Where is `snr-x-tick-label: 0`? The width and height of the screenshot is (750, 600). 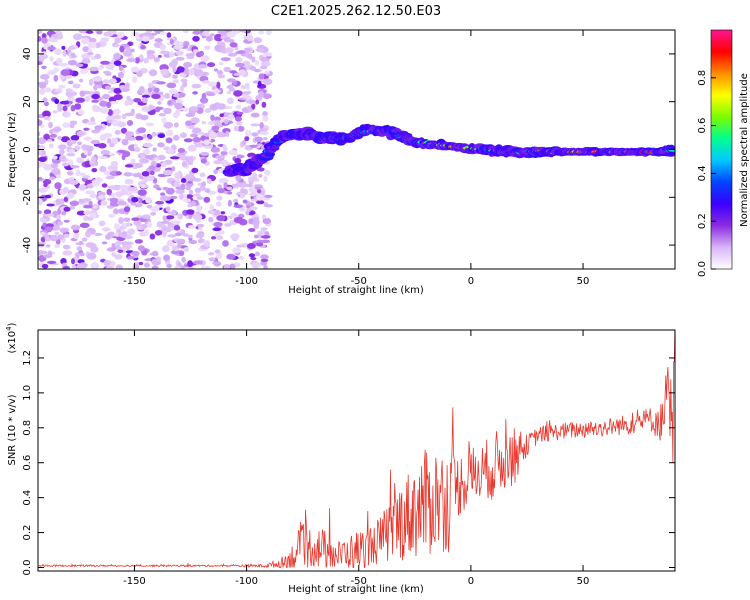
snr-x-tick-label: 0 is located at coordinates (471, 581).